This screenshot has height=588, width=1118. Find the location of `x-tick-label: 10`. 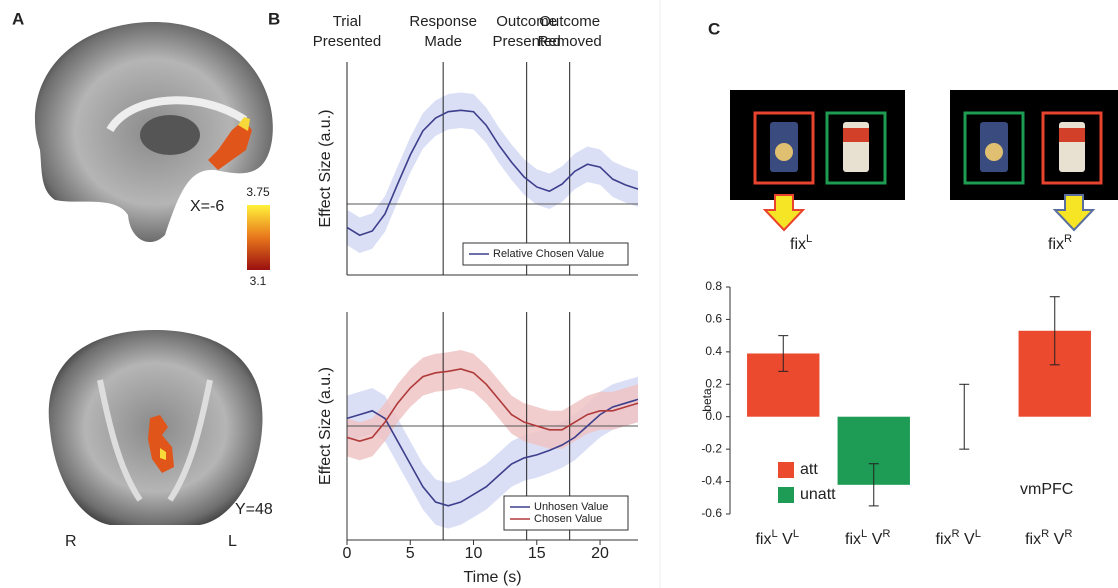

x-tick-label: 10 is located at coordinates (474, 553).